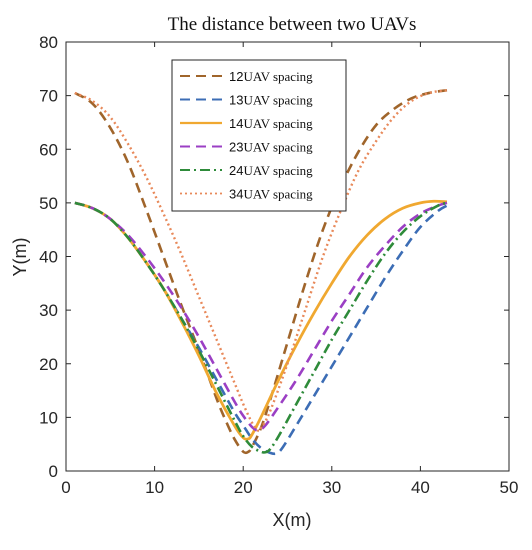 The width and height of the screenshot is (532, 550). Describe the element at coordinates (48, 203) in the screenshot. I see `y-tick-label: 50` at that location.